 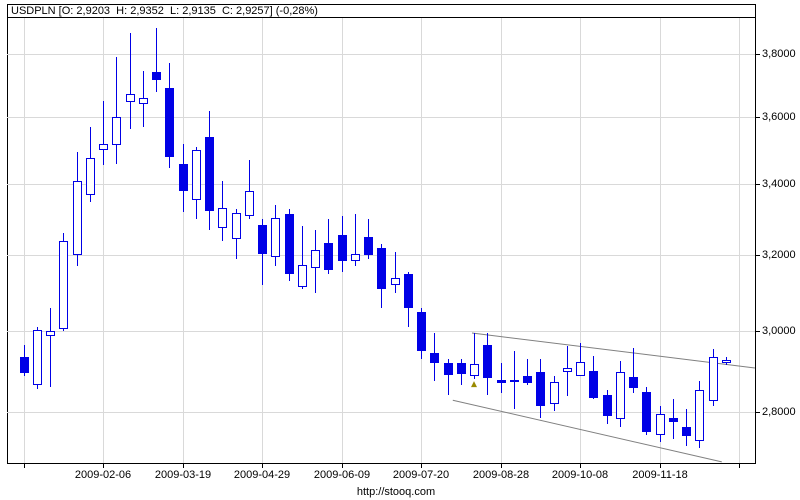 What do you see at coordinates (474, 384) in the screenshot?
I see `event-marker-icon` at bounding box center [474, 384].